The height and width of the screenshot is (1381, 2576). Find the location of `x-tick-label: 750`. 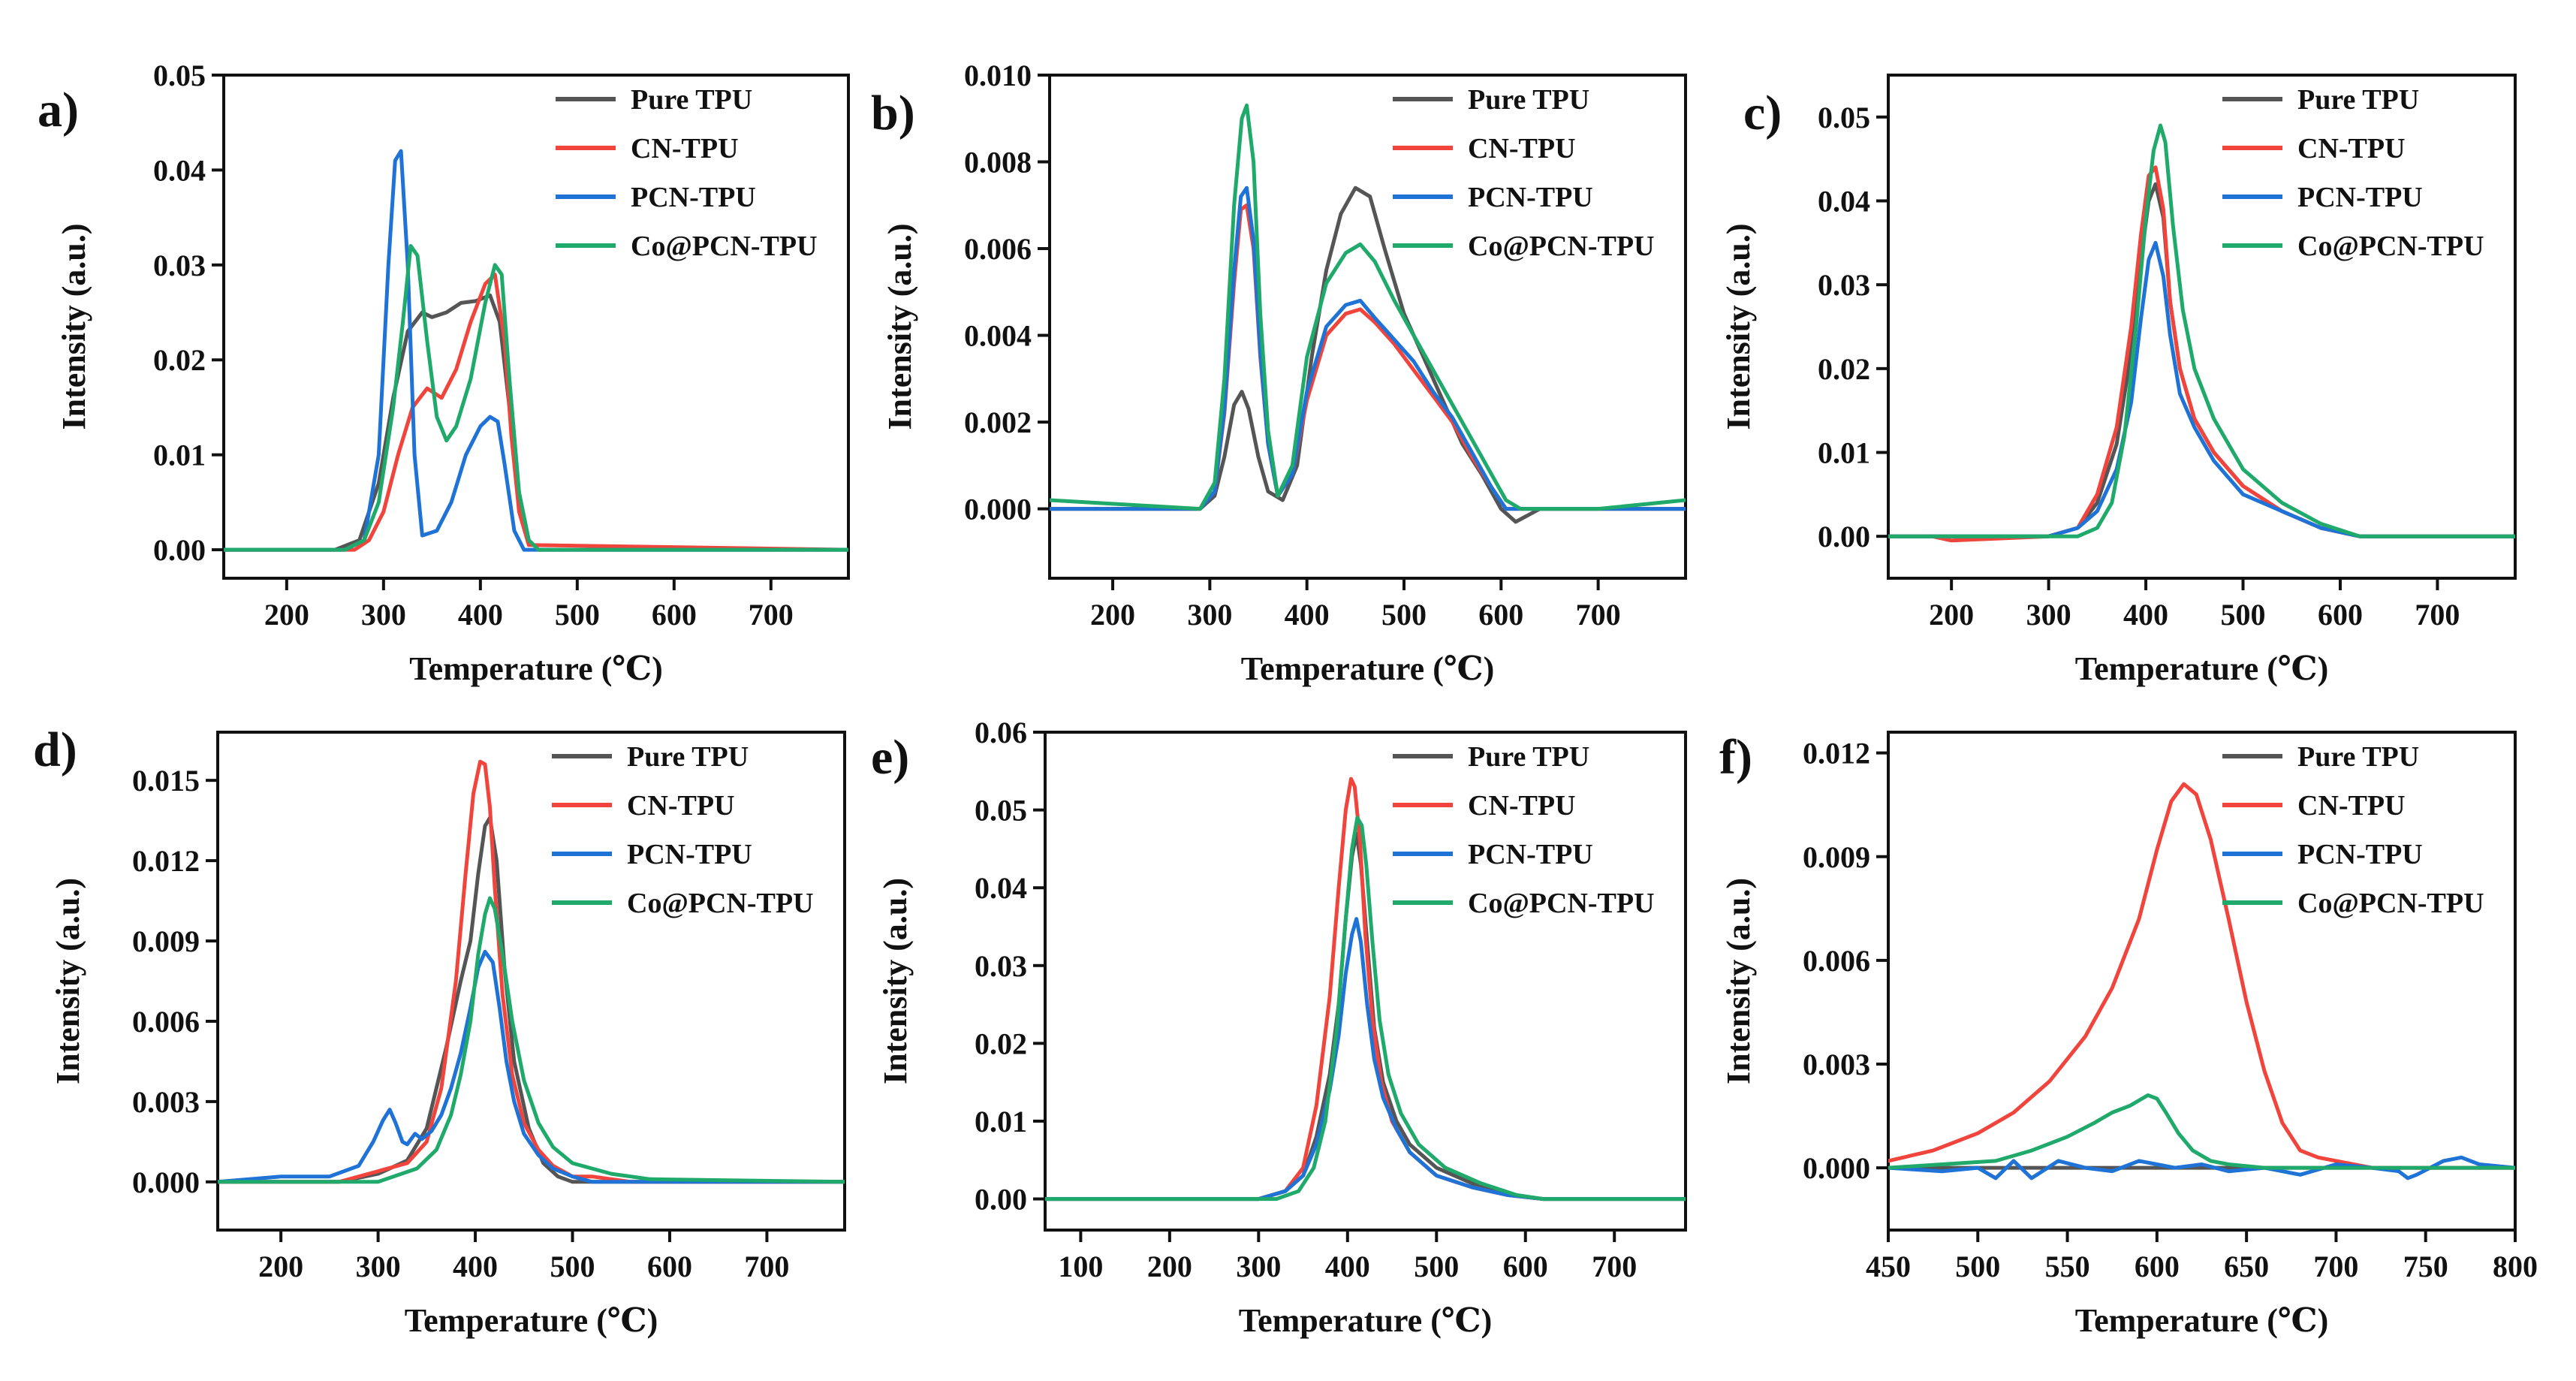

x-tick-label: 750 is located at coordinates (2425, 1266).